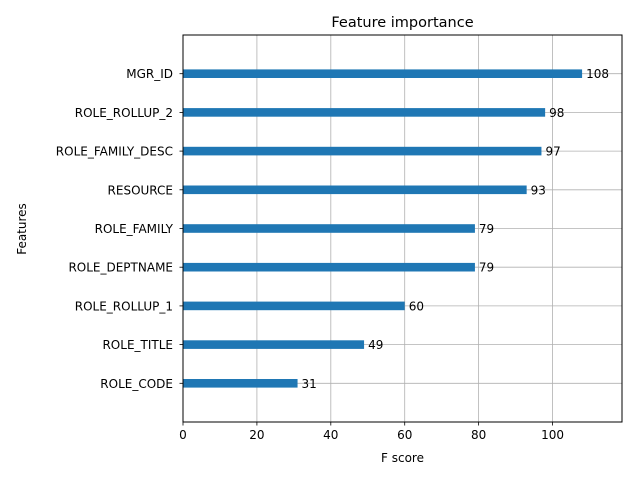 Image resolution: width=640 pixels, height=480 pixels. What do you see at coordinates (149, 74) in the screenshot?
I see `y-tick-label: MGR_ID` at bounding box center [149, 74].